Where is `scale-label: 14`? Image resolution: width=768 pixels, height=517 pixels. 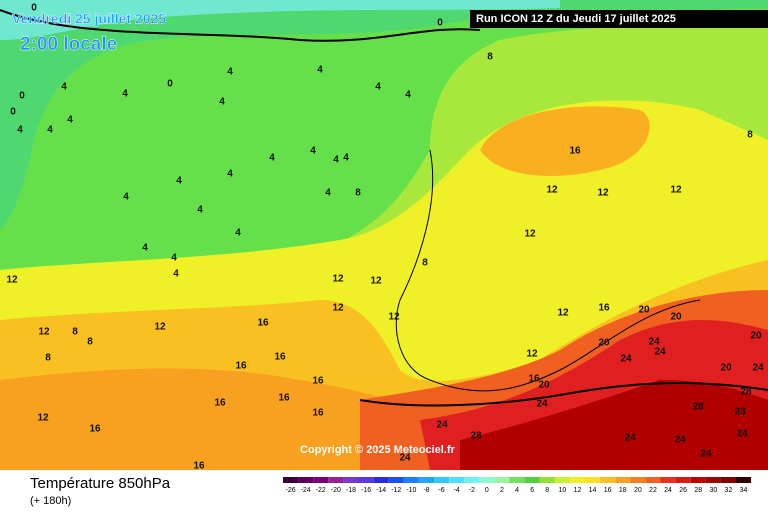 scale-label: 14 is located at coordinates (593, 490).